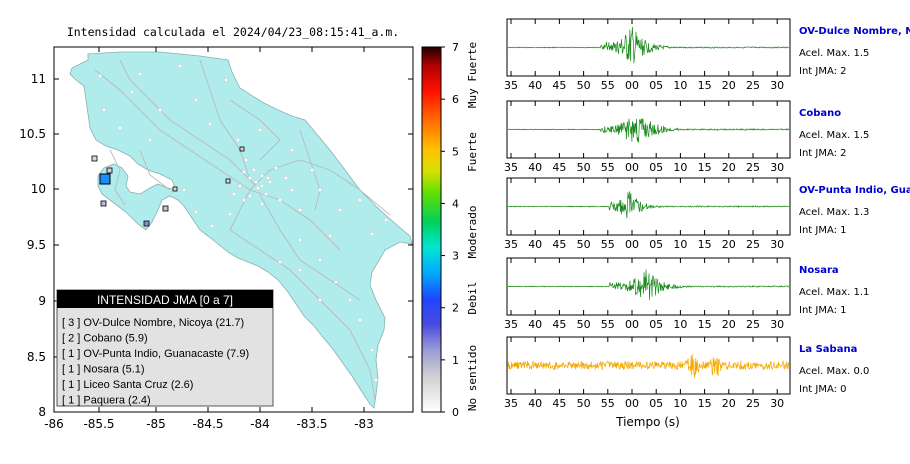  I want to click on station-paquera, so click(165, 208).